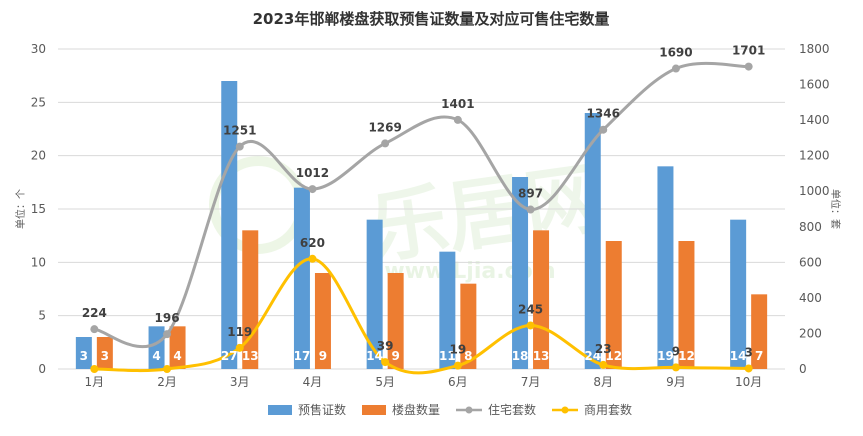 The width and height of the screenshot is (863, 436). Describe the element at coordinates (592, 356) in the screenshot. I see `bar-data-label: 24` at that location.